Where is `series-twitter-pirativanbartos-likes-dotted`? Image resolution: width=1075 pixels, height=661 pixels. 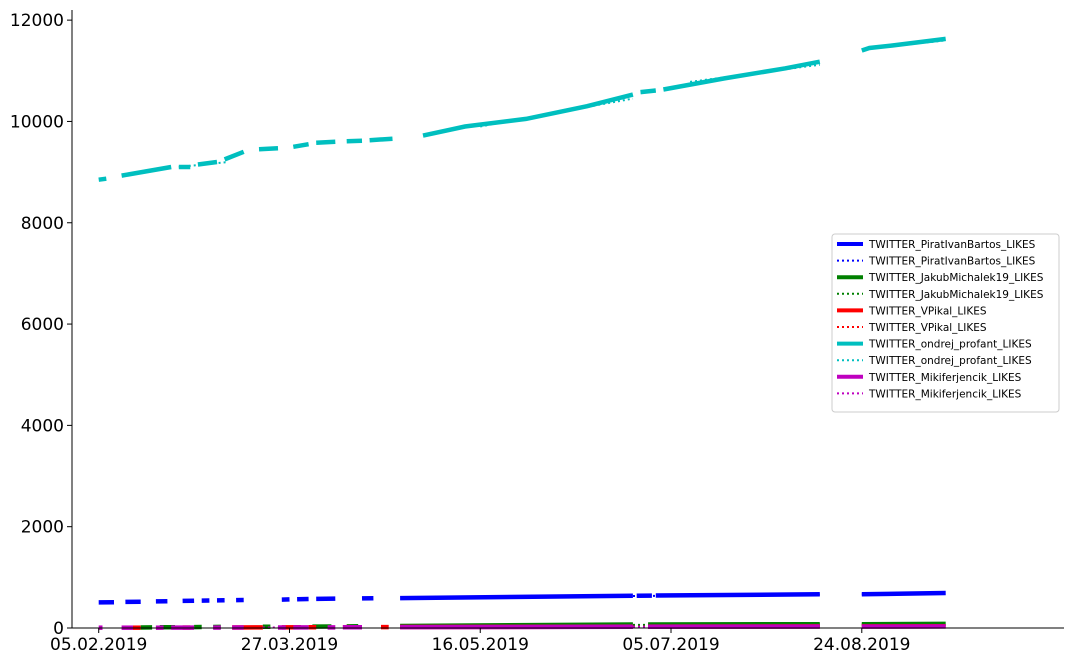 series-twitter-pirativanbartos-likes-dotted is located at coordinates (684, 595).